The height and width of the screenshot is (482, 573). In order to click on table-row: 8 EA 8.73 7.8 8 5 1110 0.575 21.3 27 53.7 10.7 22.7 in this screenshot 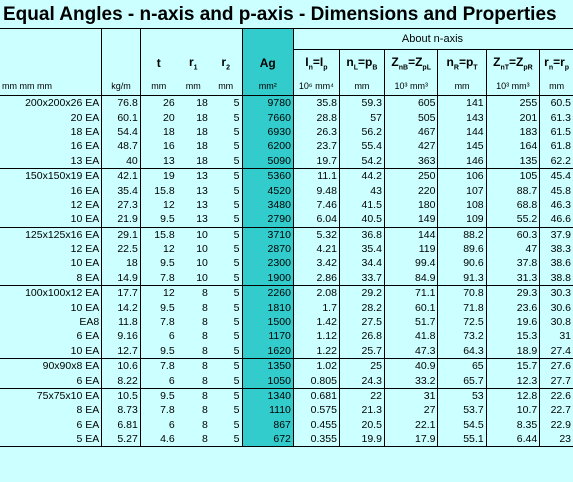, I will do `click(286, 410)`.